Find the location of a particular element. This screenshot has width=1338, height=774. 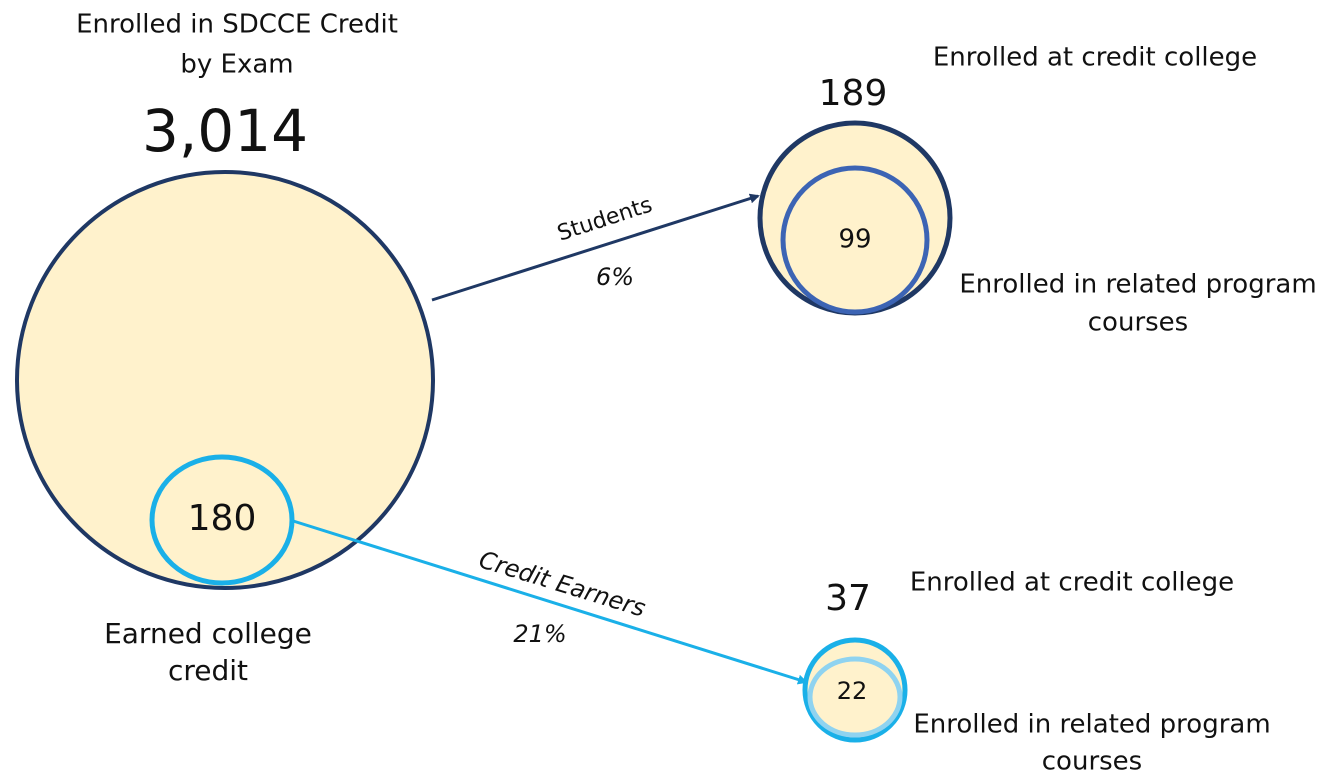

inner-count: 99 is located at coordinates (854, 240).